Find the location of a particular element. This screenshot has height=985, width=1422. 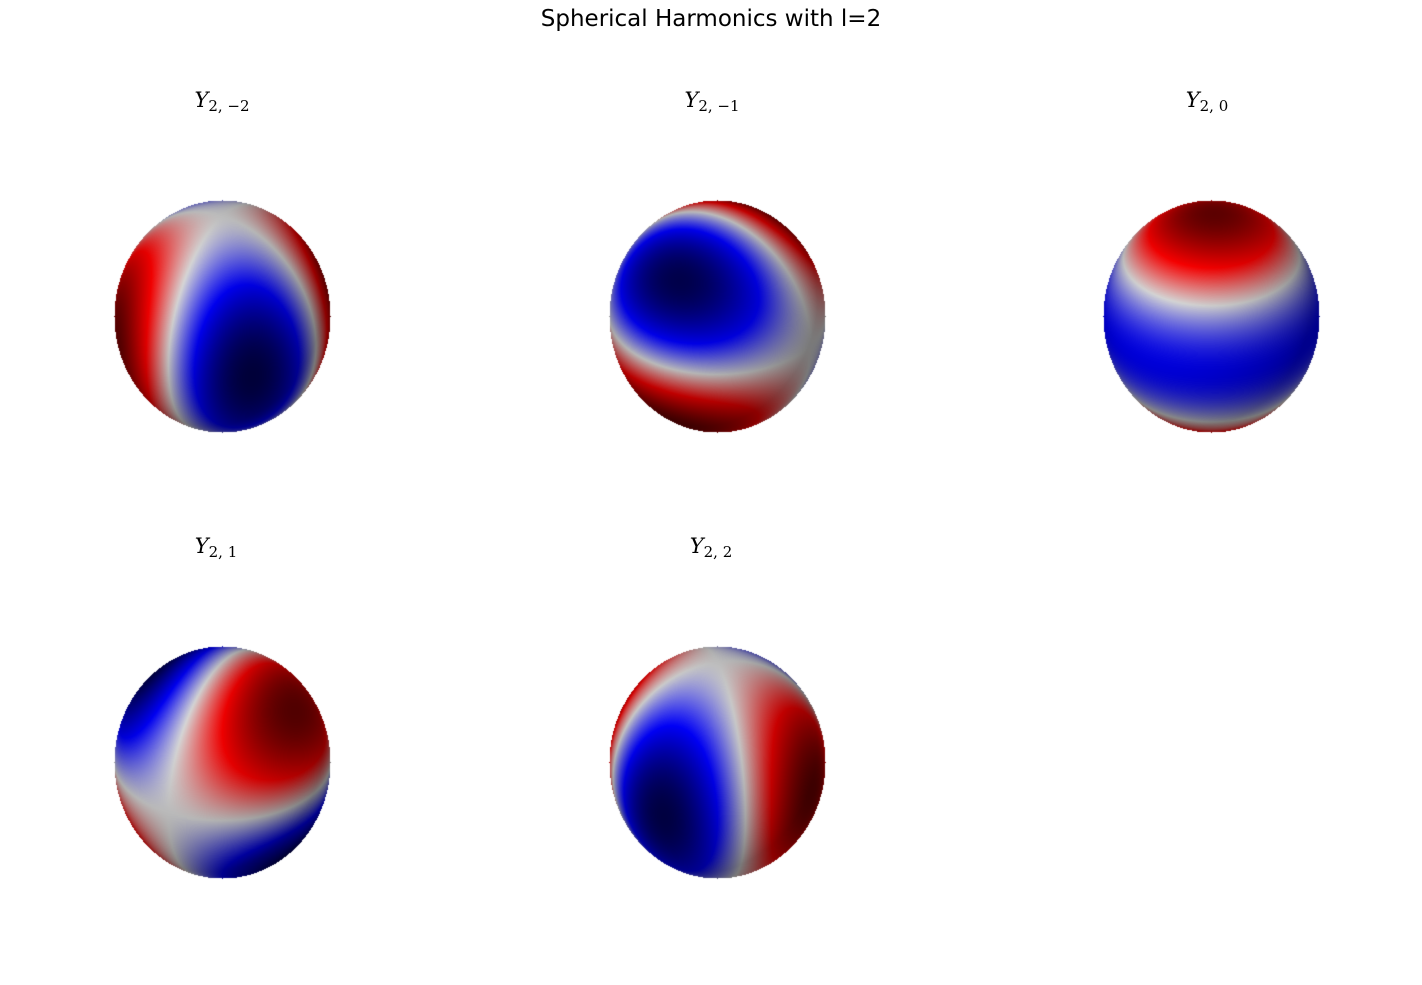

panel-y-2-0: Y2, 0 is located at coordinates (1207, 288).